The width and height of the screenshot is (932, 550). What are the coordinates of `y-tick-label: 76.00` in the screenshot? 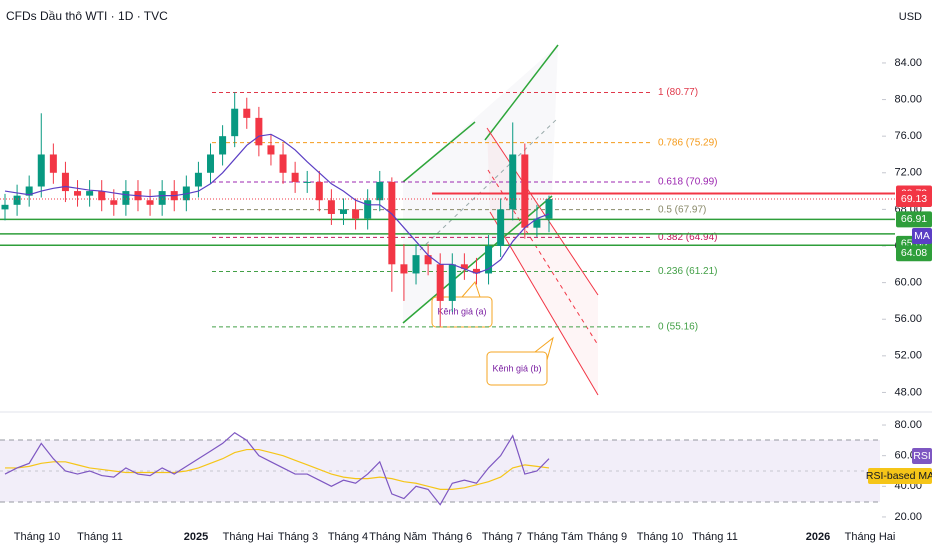 It's located at (908, 136).